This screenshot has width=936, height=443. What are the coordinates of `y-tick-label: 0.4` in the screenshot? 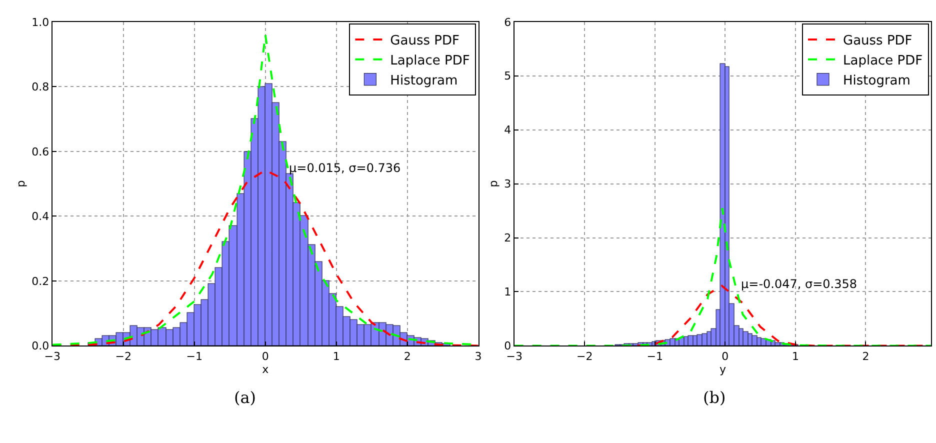 It's located at (41, 217).